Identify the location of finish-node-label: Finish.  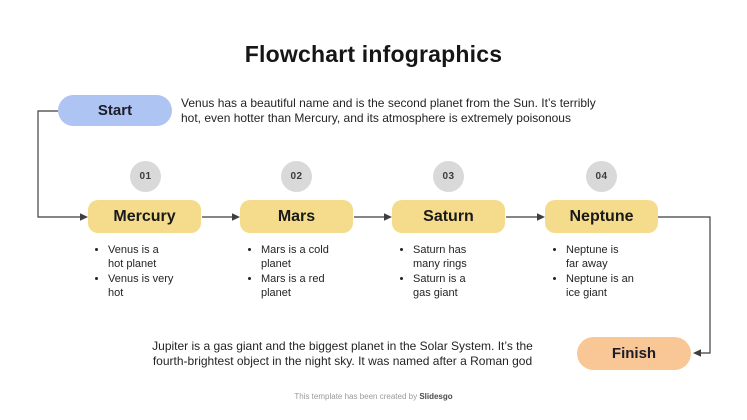
(634, 353).